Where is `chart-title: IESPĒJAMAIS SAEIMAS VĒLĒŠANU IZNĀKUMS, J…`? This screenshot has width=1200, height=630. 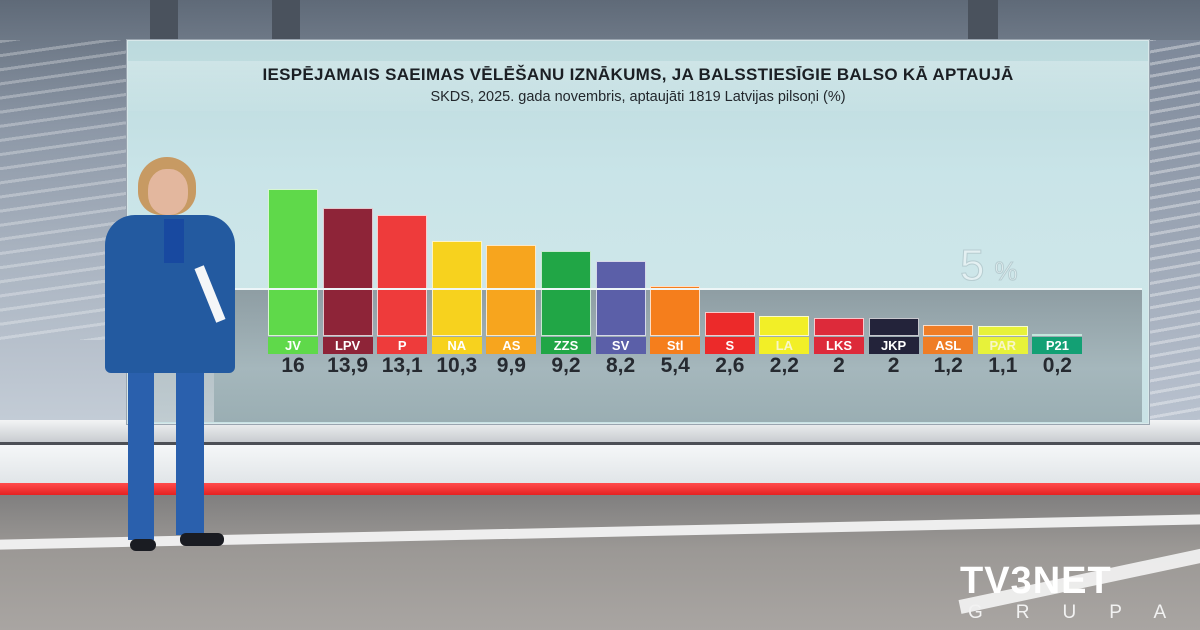
chart-title: IESPĒJAMAIS SAEIMAS VĒLĒŠANU IZNĀKUMS, J… is located at coordinates (638, 74).